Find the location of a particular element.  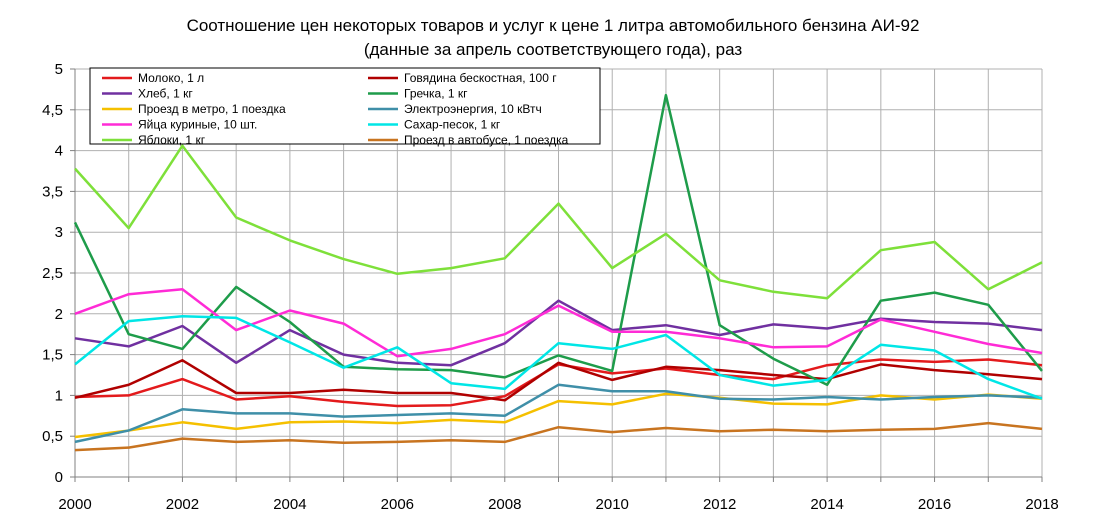

legend-label: Яблоки, 1 кг is located at coordinates (172, 140).